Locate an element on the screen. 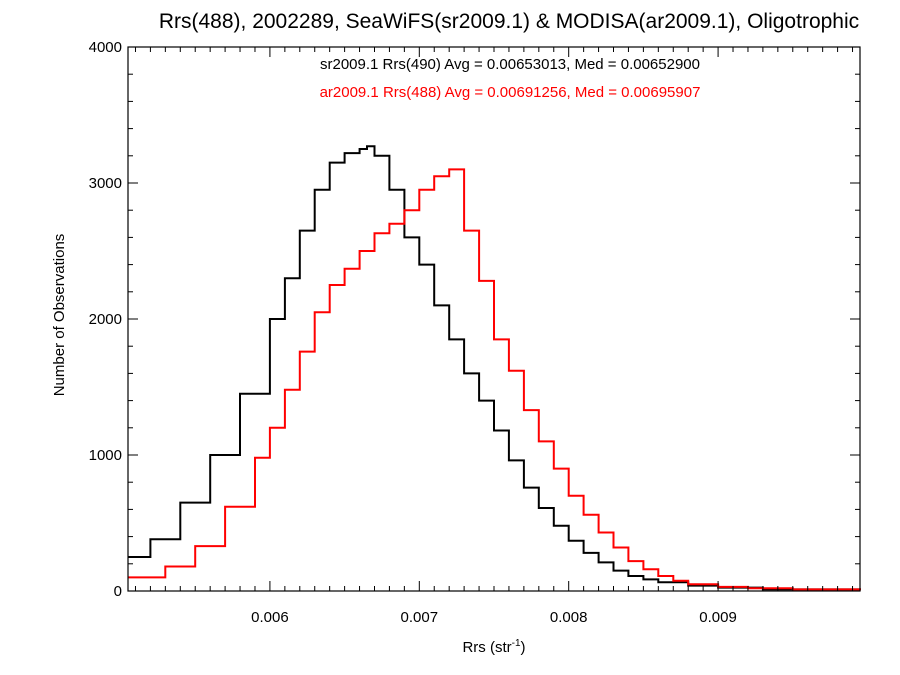 This screenshot has width=900, height=675. x-axis-label-suffix: ) is located at coordinates (523, 647).